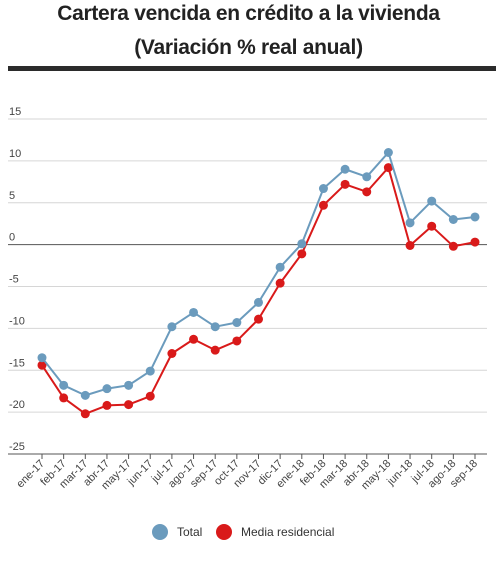 This screenshot has width=497, height=581. I want to click on y-tick-label: -25, so click(17, 447).